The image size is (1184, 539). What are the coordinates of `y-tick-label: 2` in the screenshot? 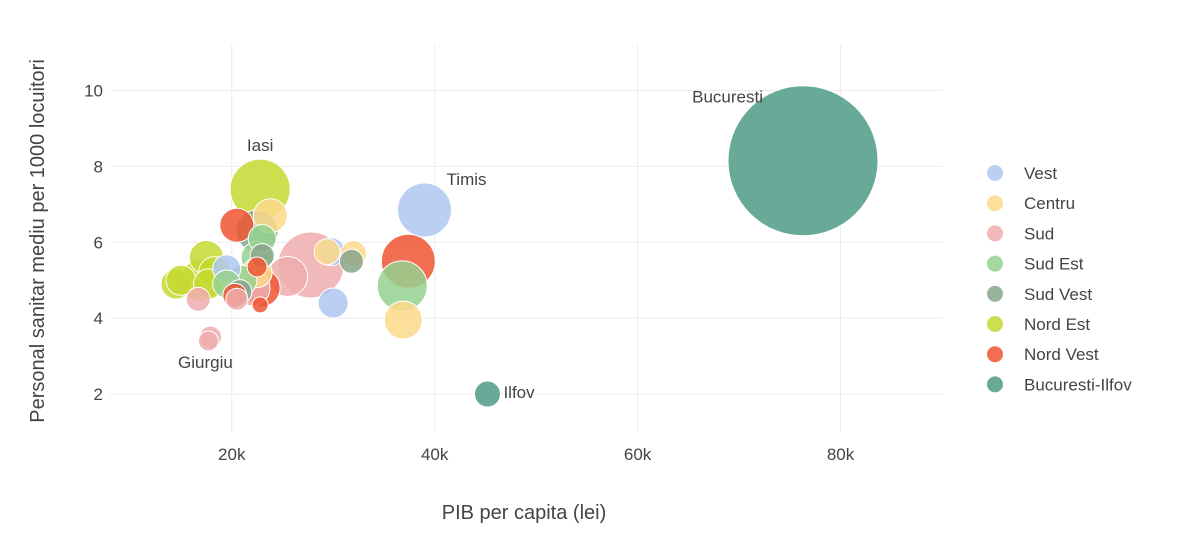 It's located at (98, 394).